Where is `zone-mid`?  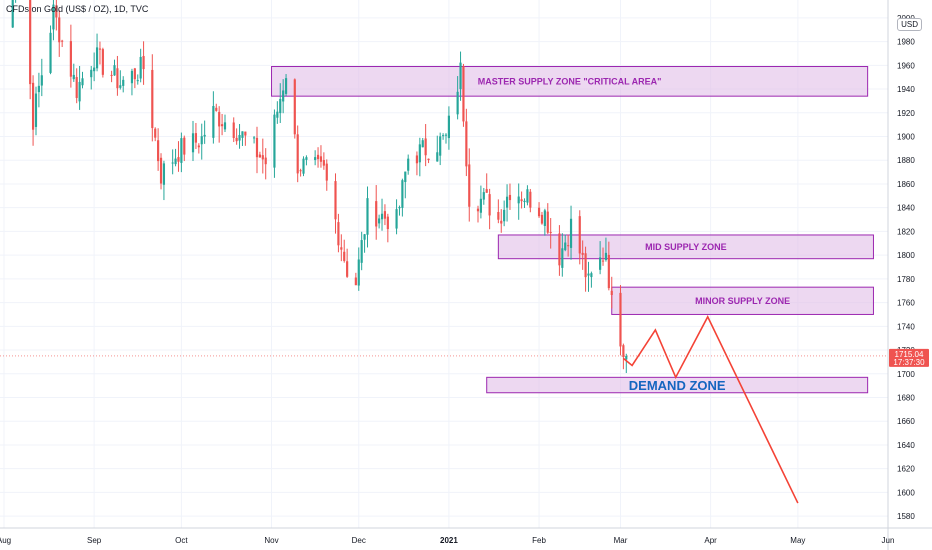
zone-mid is located at coordinates (685, 247).